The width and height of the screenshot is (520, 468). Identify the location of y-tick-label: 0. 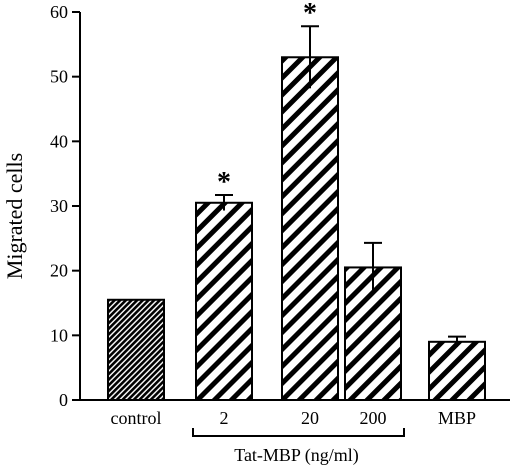
(63, 400).